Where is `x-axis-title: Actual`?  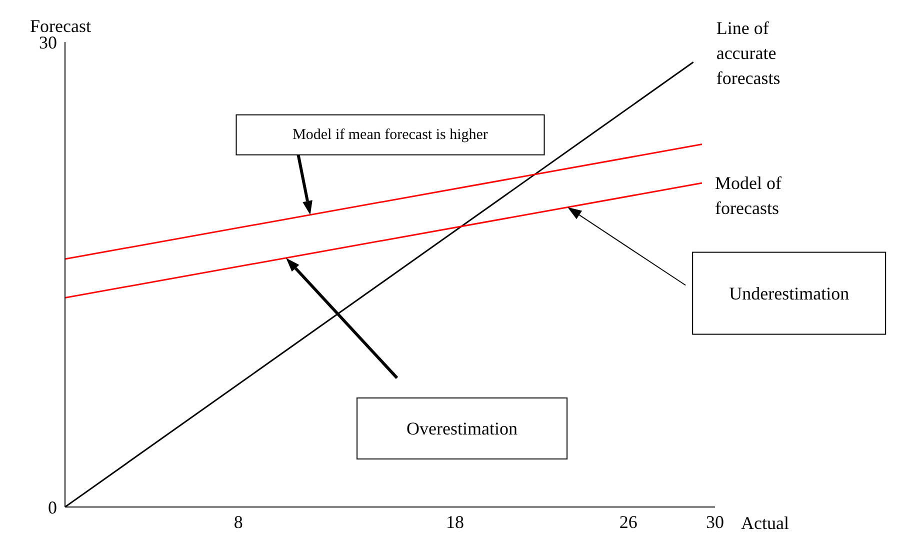 x-axis-title: Actual is located at coordinates (765, 523).